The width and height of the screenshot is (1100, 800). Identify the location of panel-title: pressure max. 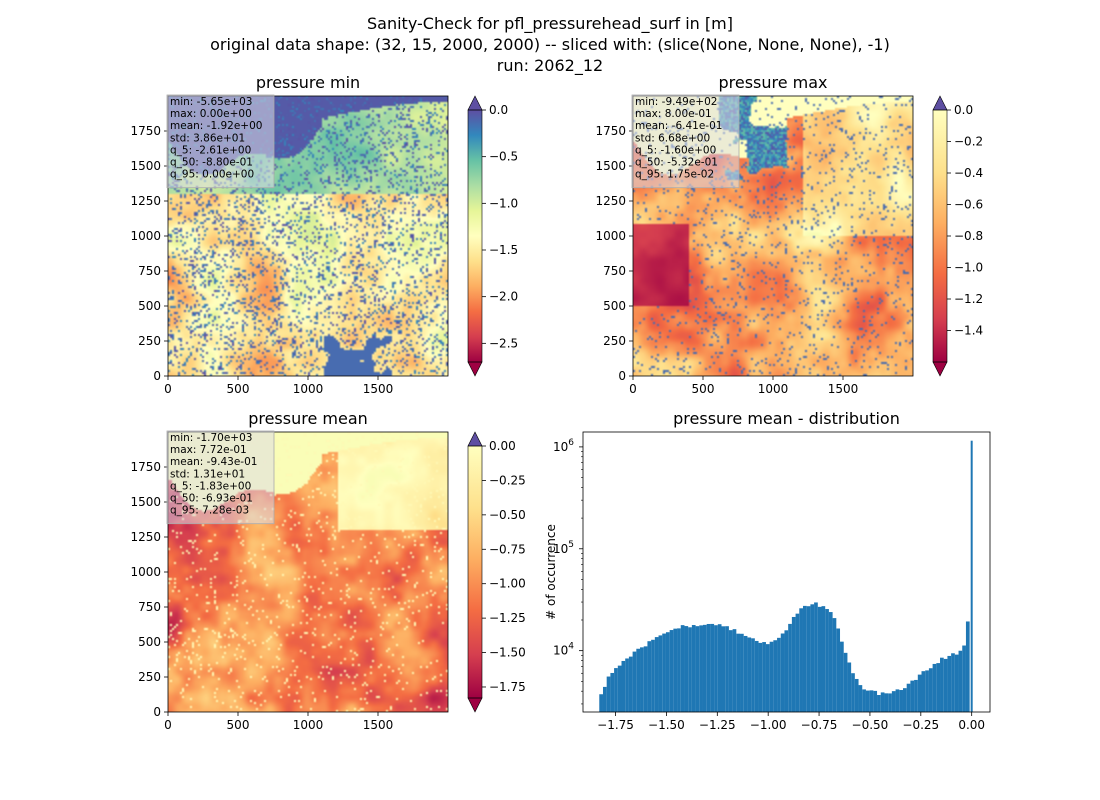
(772, 82).